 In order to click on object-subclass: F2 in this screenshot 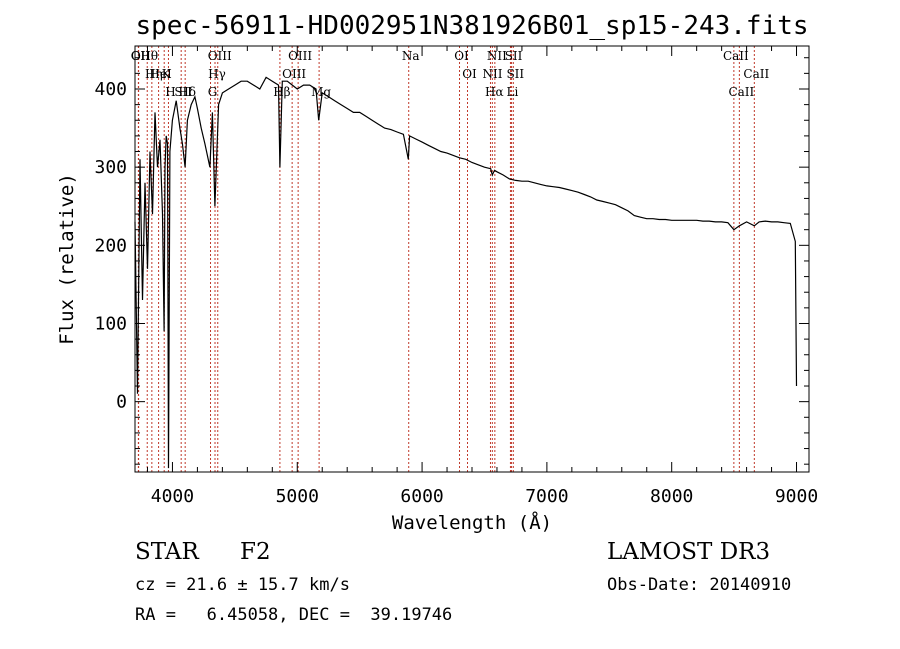, I will do `click(255, 552)`.